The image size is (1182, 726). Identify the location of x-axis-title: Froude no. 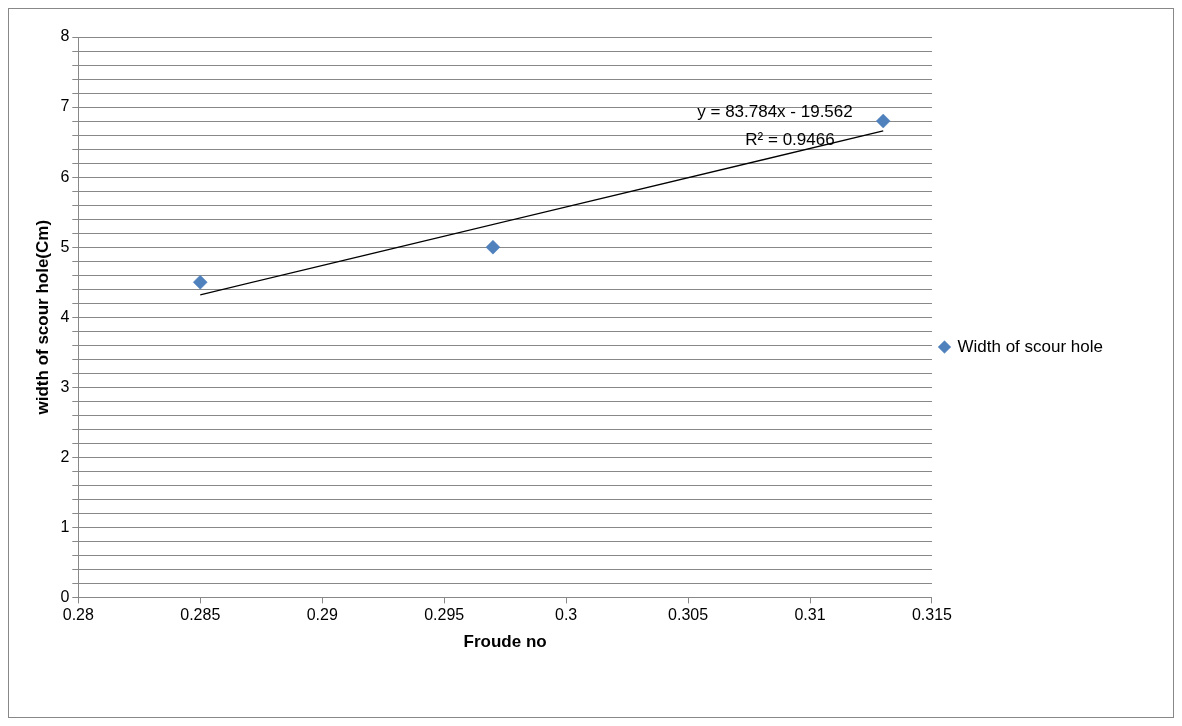
(505, 642).